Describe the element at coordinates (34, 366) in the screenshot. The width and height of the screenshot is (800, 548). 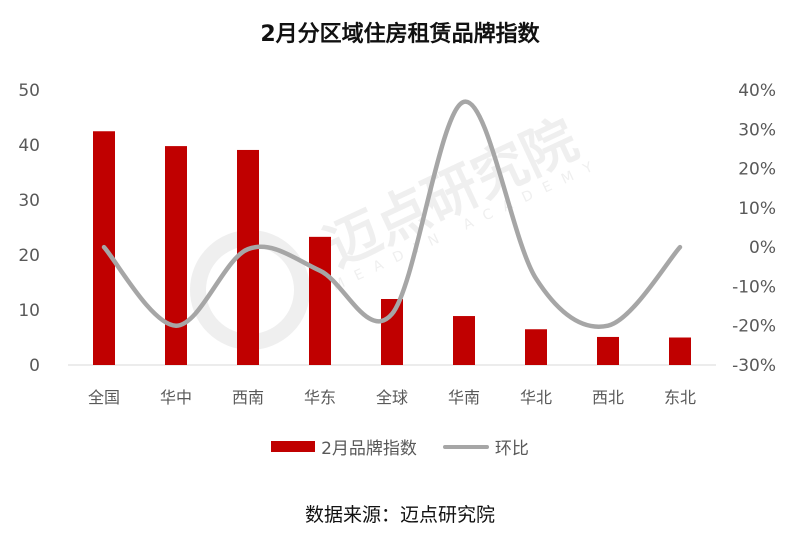
I see `y-left-tick-label: 0` at that location.